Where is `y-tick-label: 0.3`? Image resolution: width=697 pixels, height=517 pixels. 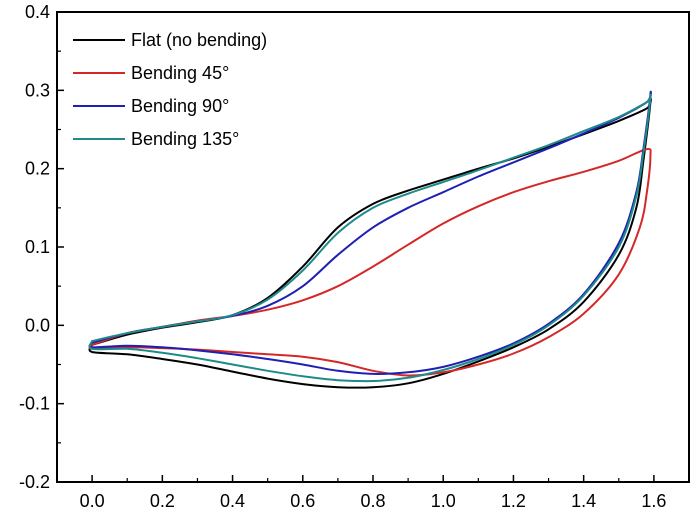
y-tick-label: 0.3 is located at coordinates (37, 90).